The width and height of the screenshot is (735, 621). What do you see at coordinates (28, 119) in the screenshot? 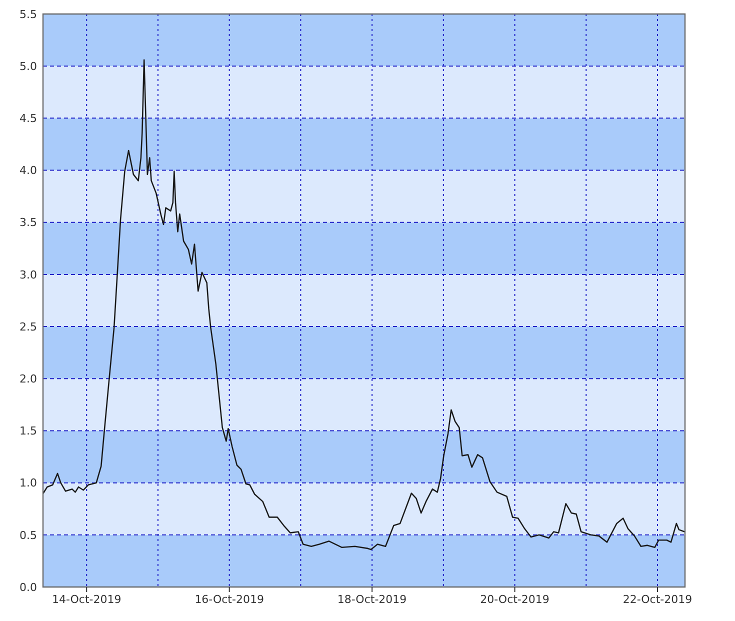
I see `y-tick-label: 4.5` at bounding box center [28, 119].